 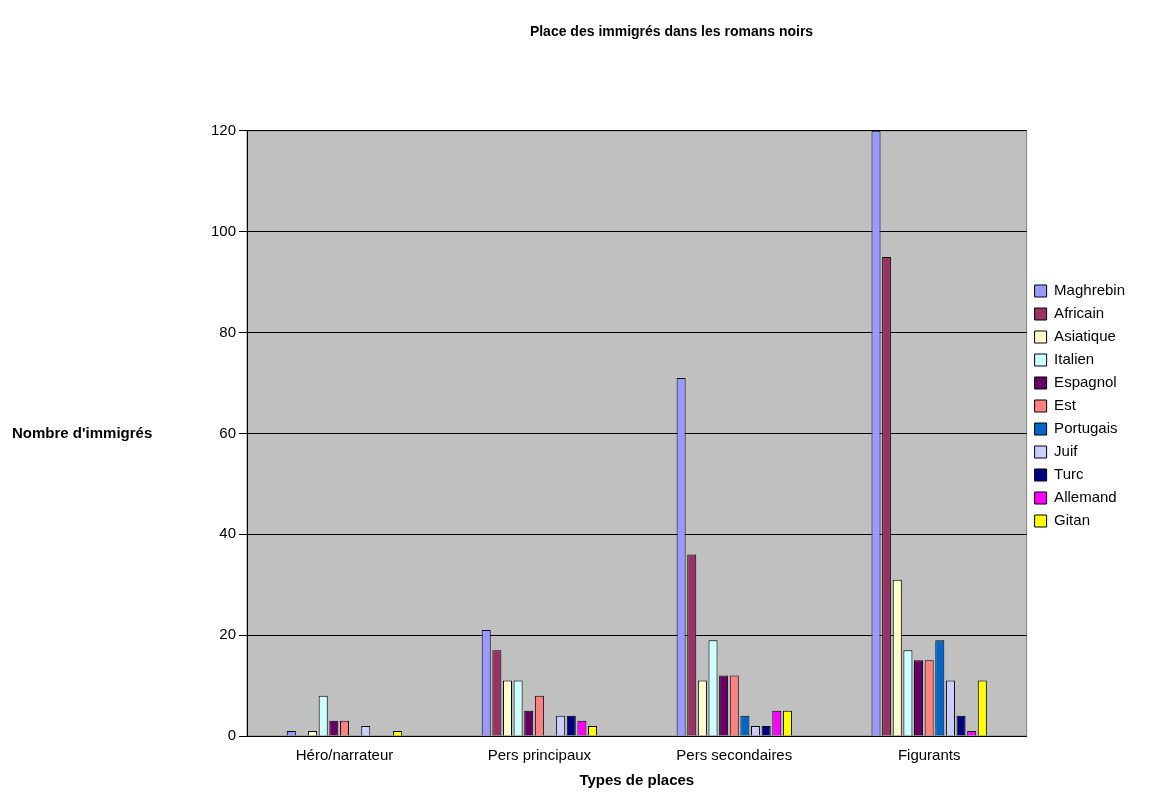 What do you see at coordinates (539, 755) in the screenshot?
I see `x-tick-label: Pers principaux` at bounding box center [539, 755].